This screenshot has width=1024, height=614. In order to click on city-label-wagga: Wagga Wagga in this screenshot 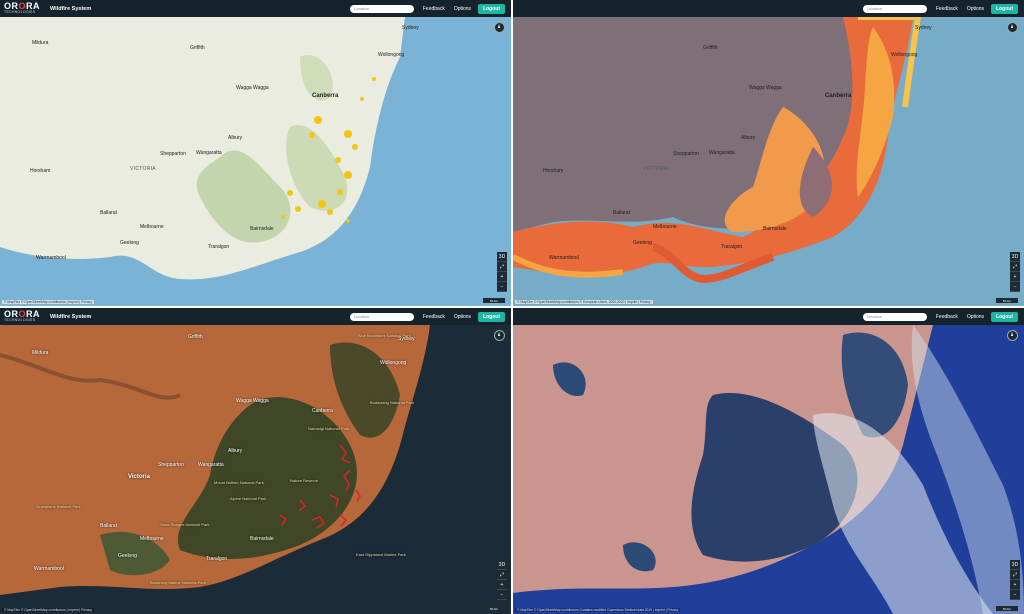, I will do `click(765, 88)`.